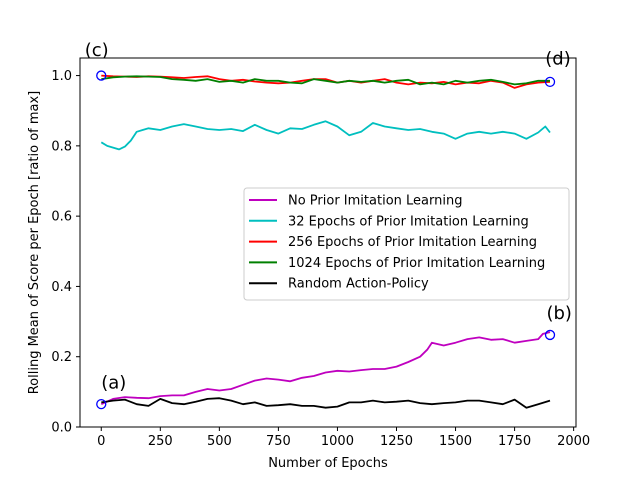  I want to click on legend-label-0: No Prior Imitation Learning, so click(375, 201).